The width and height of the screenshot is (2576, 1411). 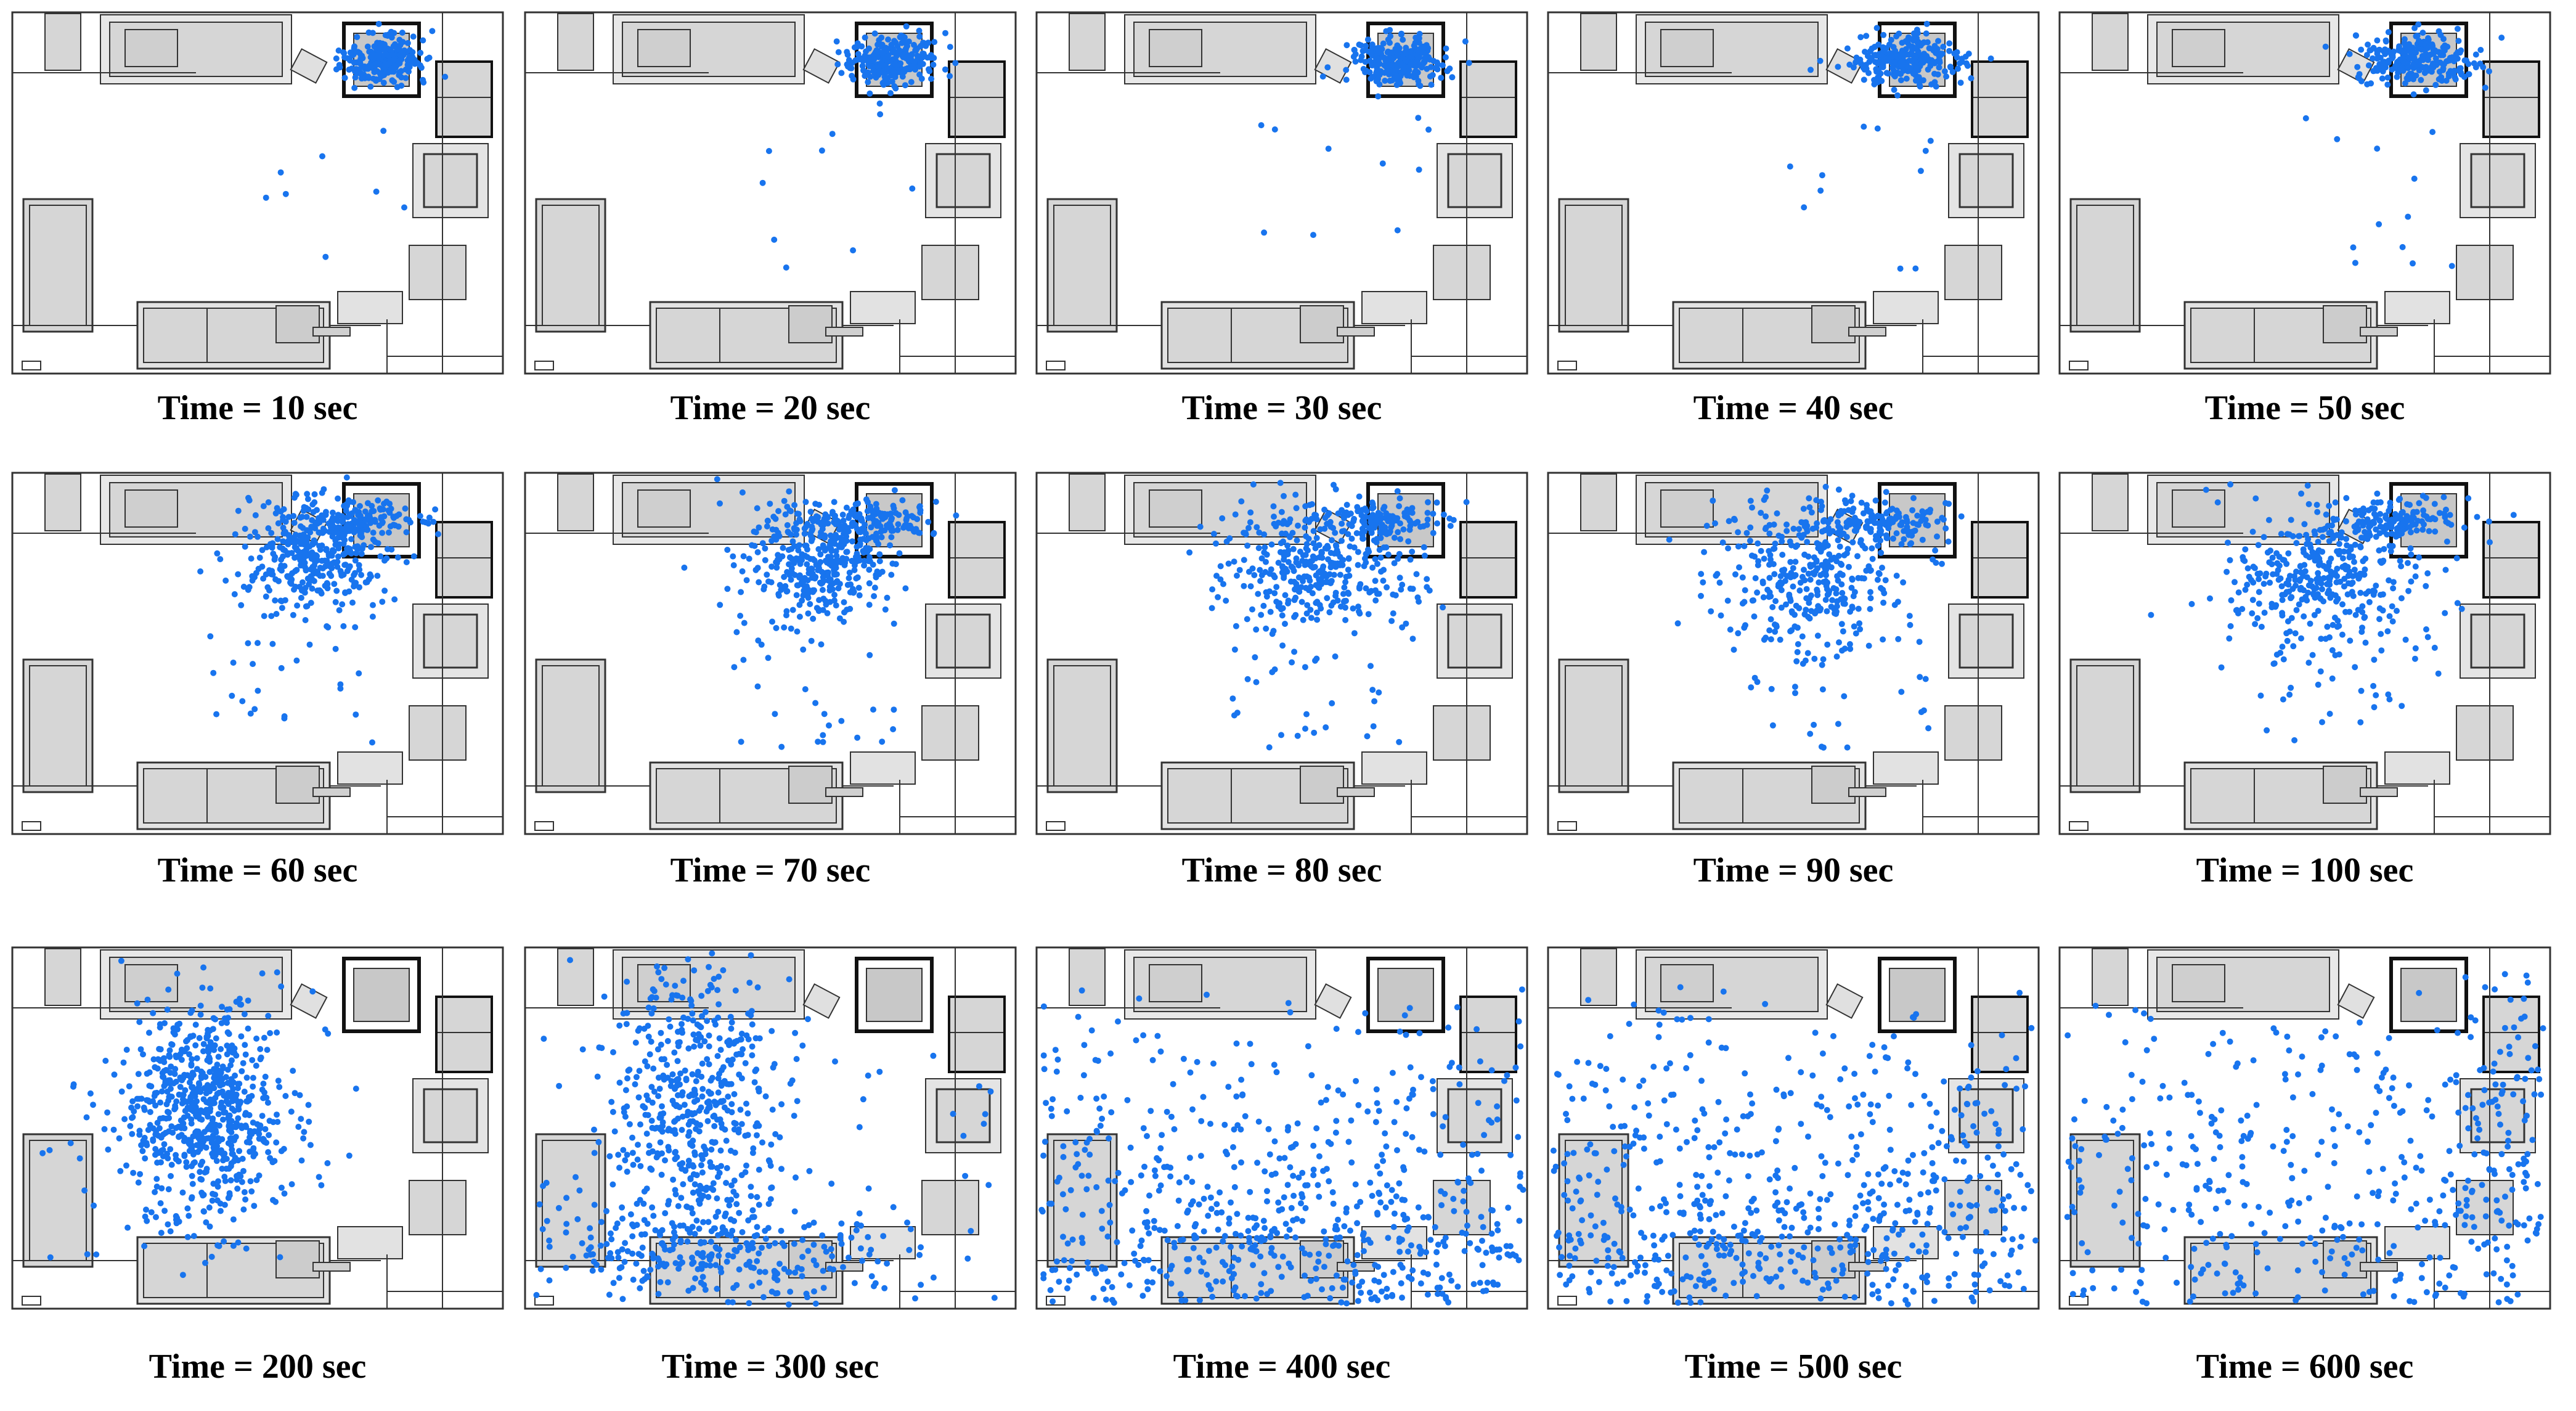 What do you see at coordinates (2305, 870) in the screenshot?
I see `time-caption: Time = 100 sec` at bounding box center [2305, 870].